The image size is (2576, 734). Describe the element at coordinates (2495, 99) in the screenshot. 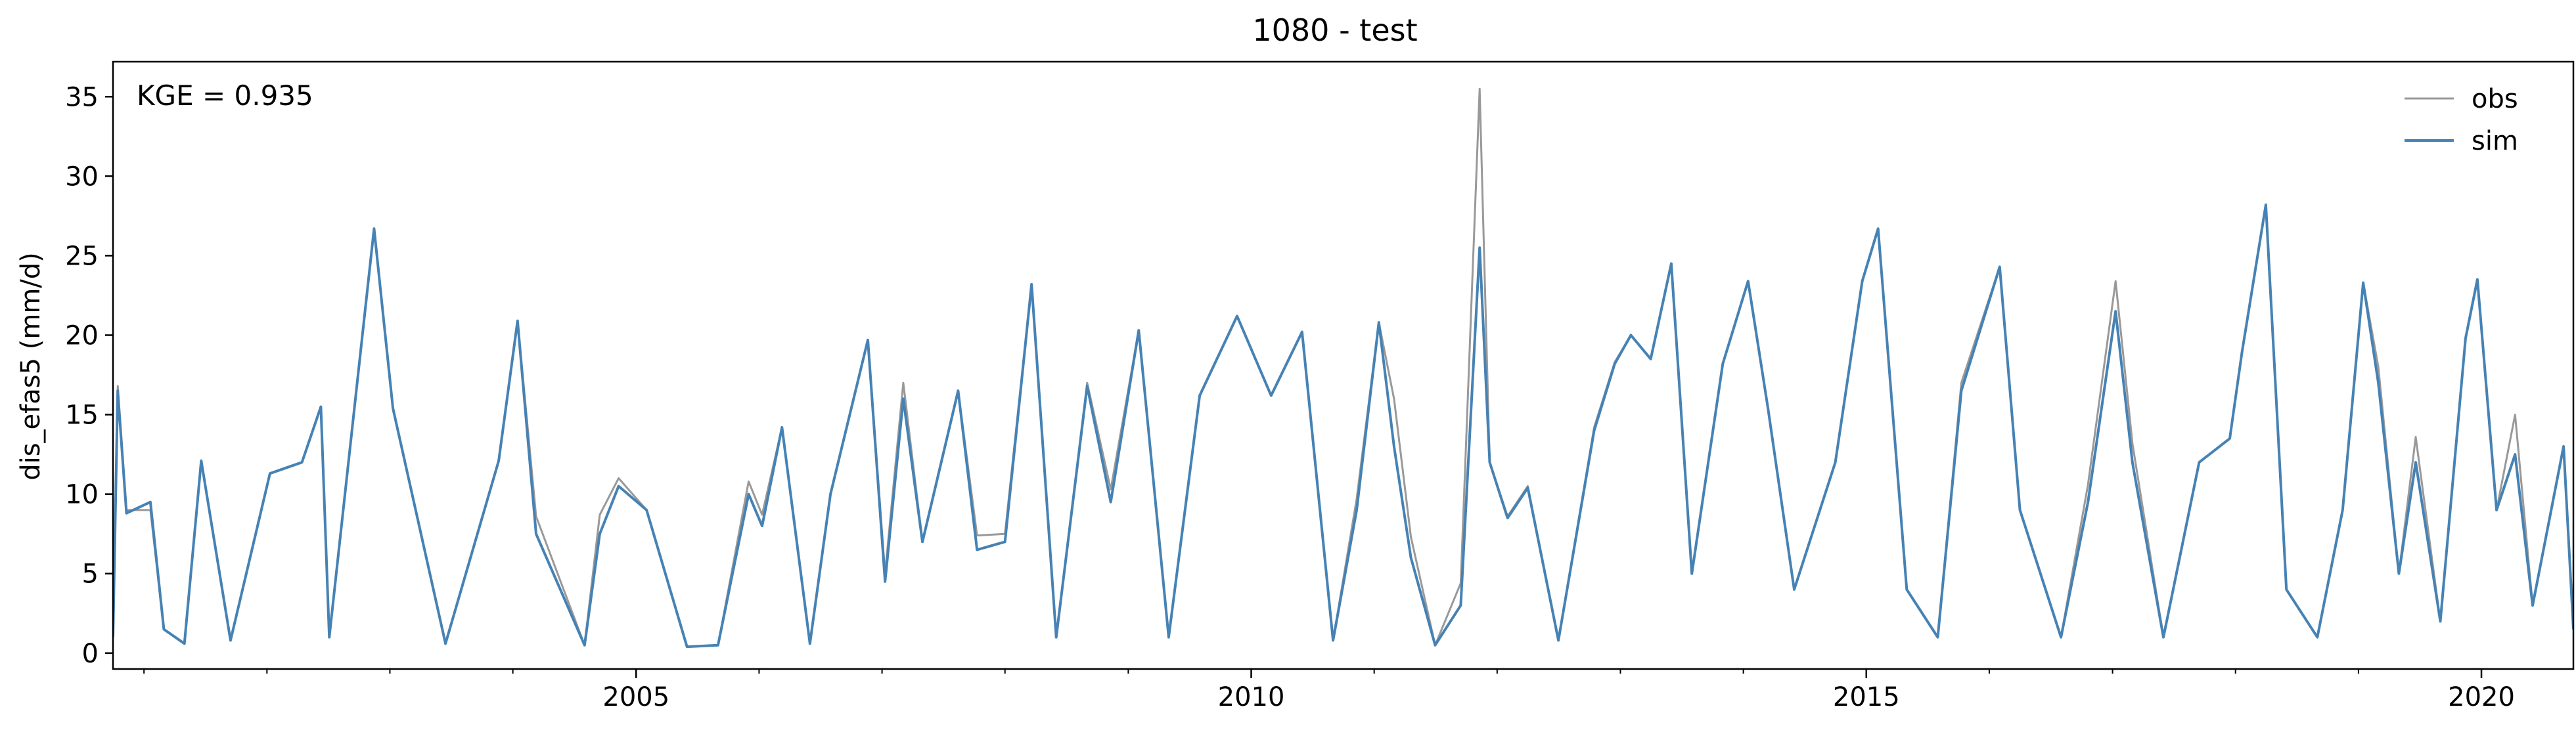

I see `legend-label-obs: obs` at that location.